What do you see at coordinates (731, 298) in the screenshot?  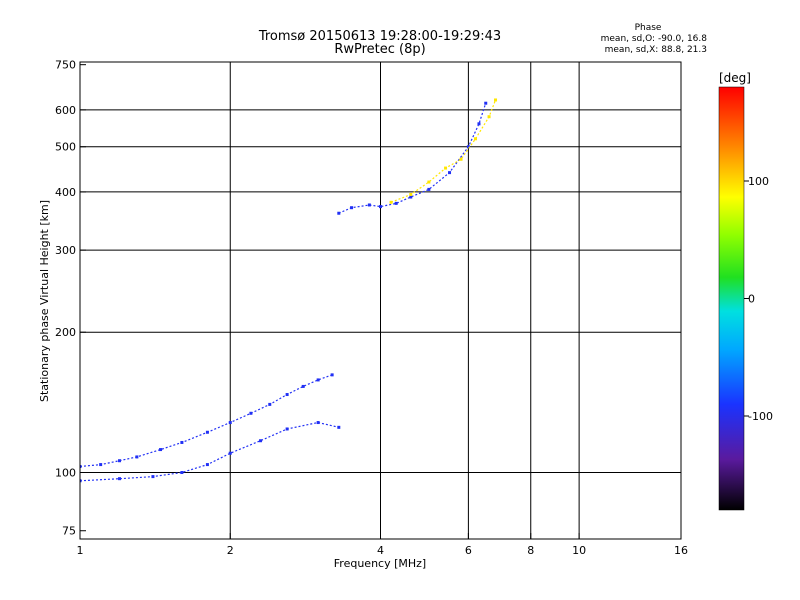 I see `colorbar` at bounding box center [731, 298].